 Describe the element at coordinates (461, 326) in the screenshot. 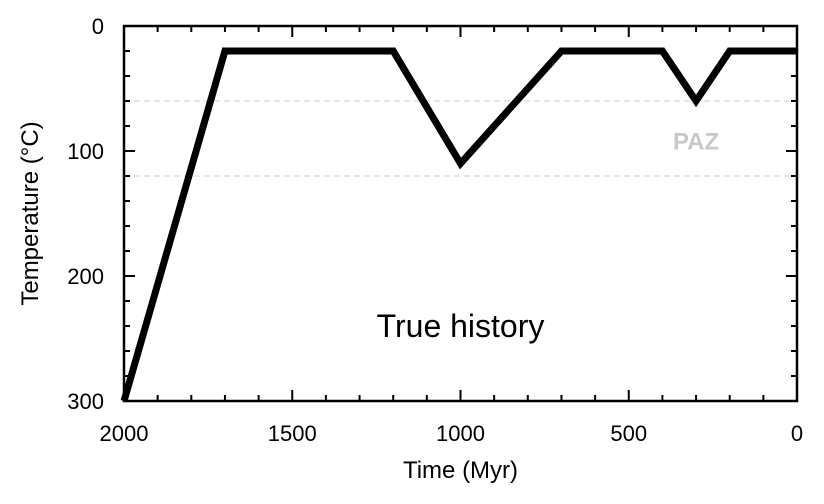

I see `history-label: True history` at that location.